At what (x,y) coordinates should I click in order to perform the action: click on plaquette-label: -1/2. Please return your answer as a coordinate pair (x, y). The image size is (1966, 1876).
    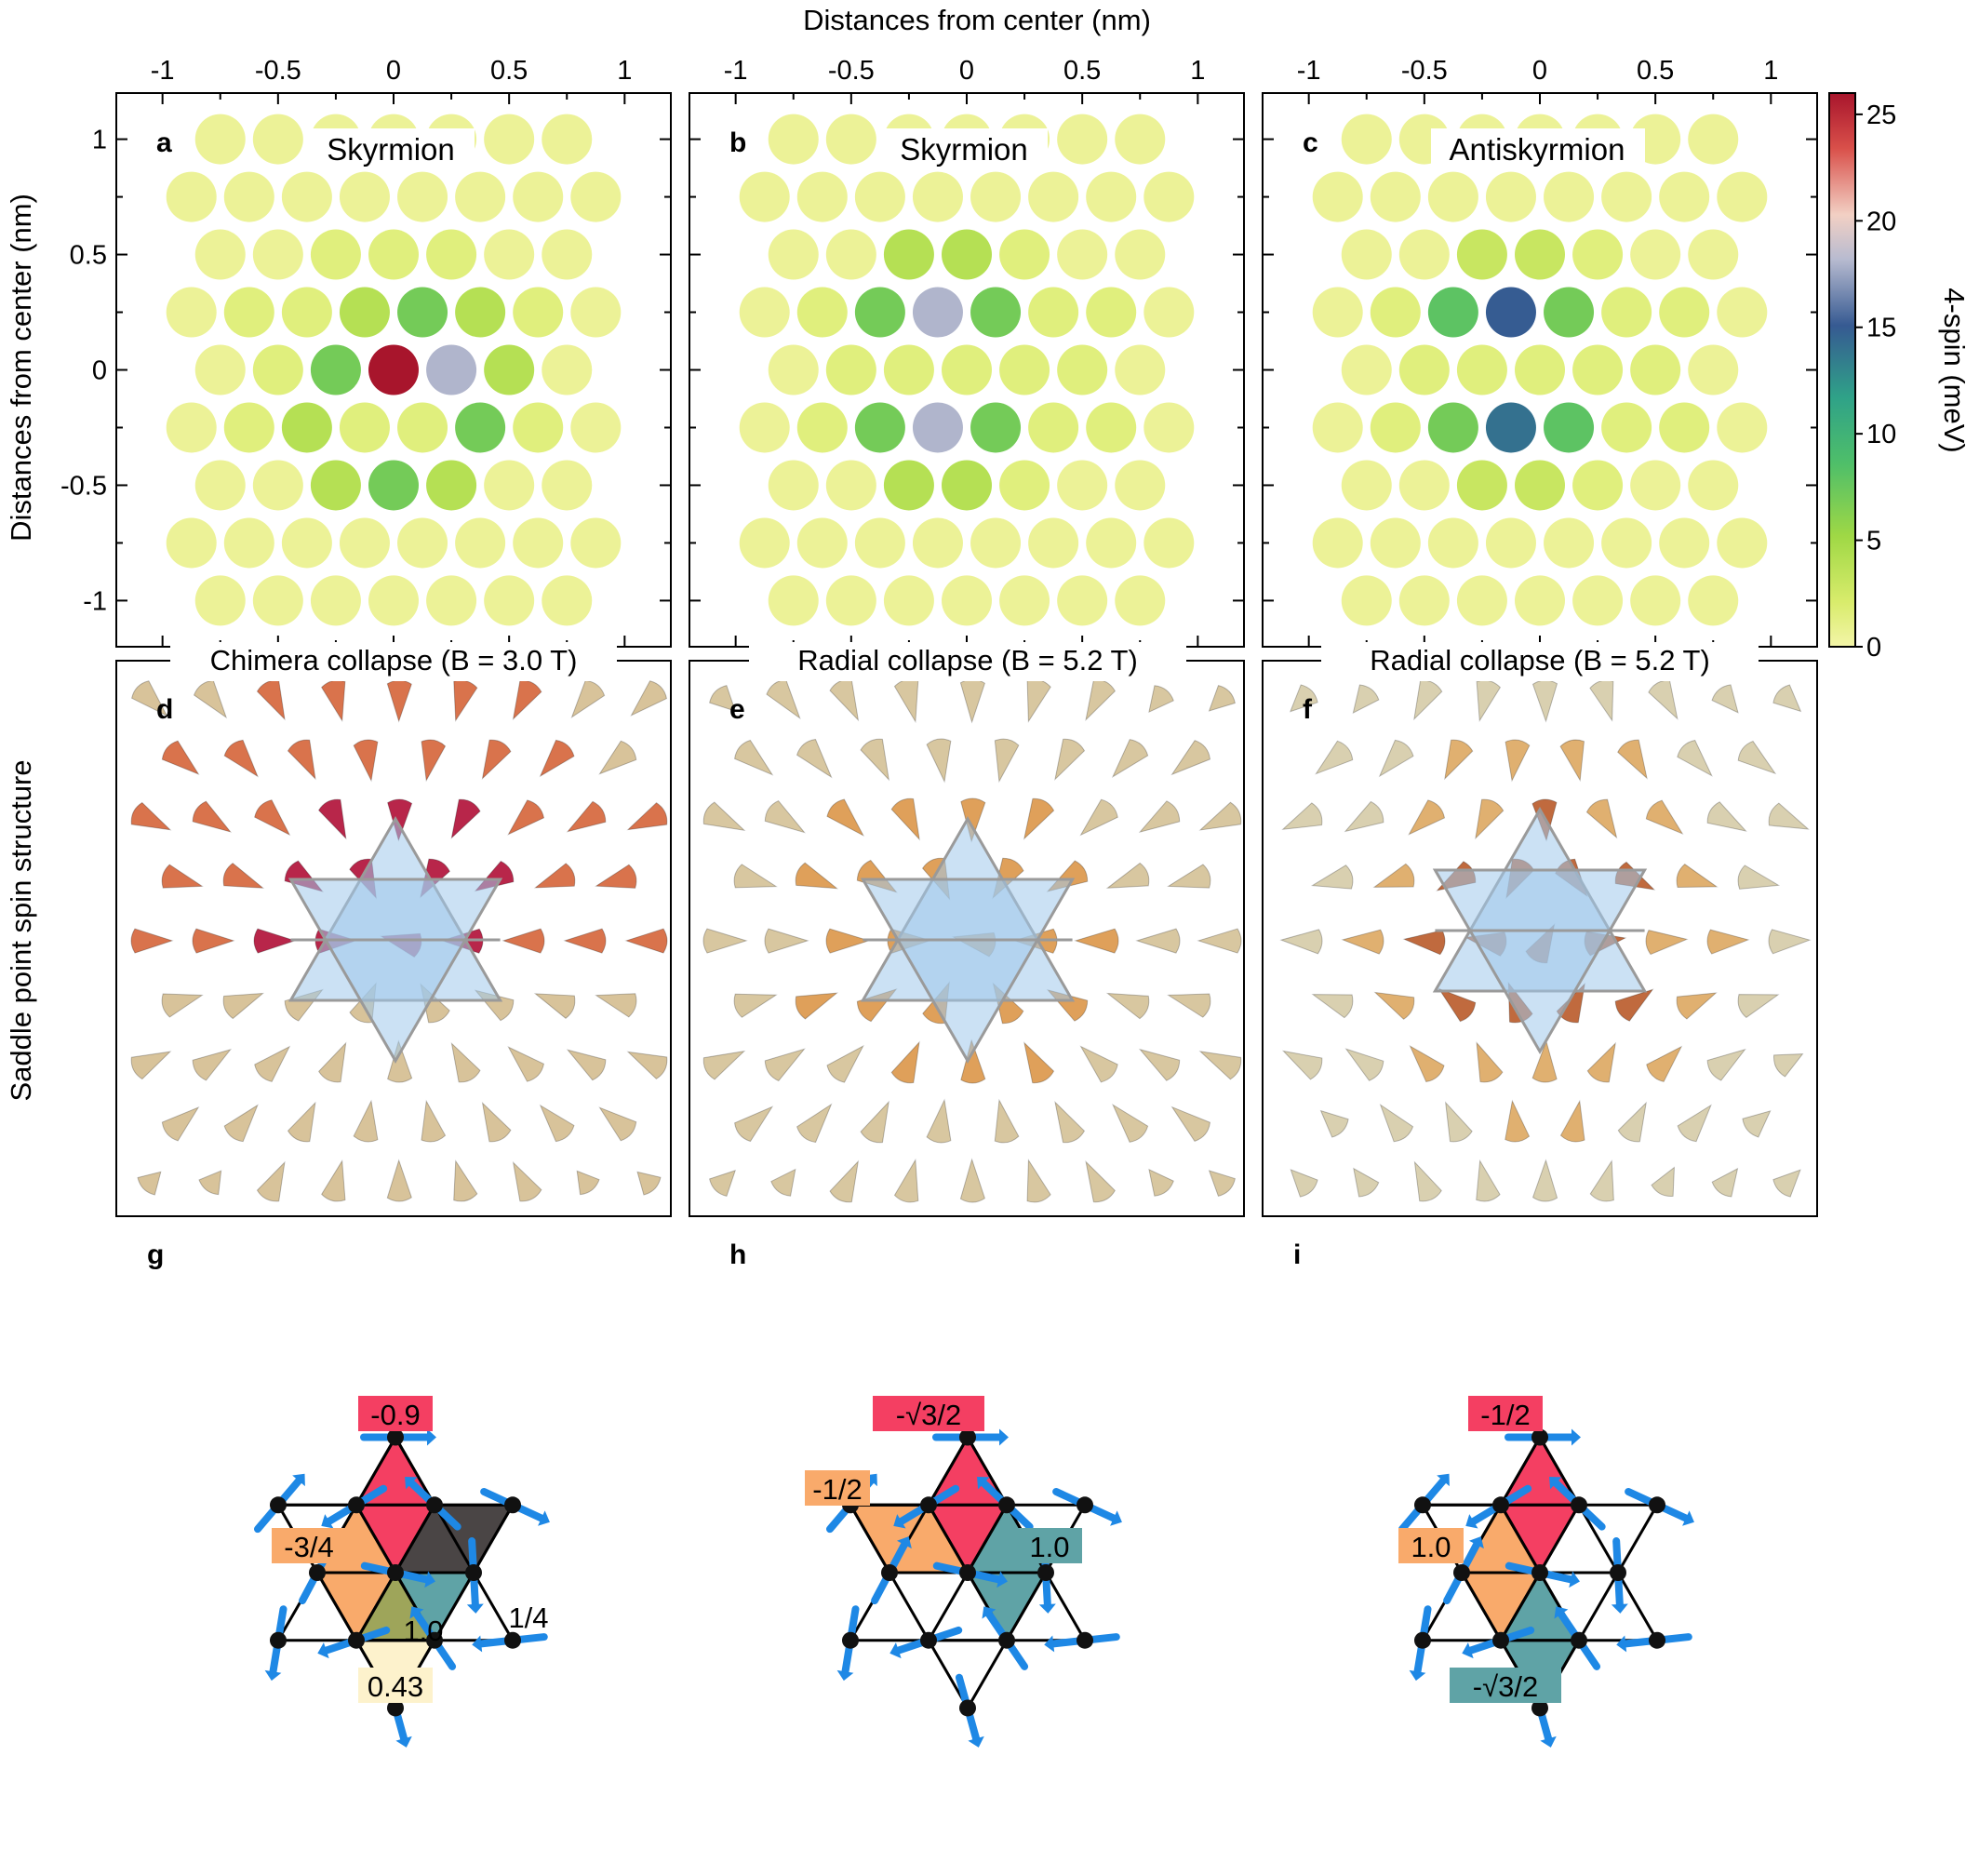
    Looking at the image, I should click on (1505, 1415).